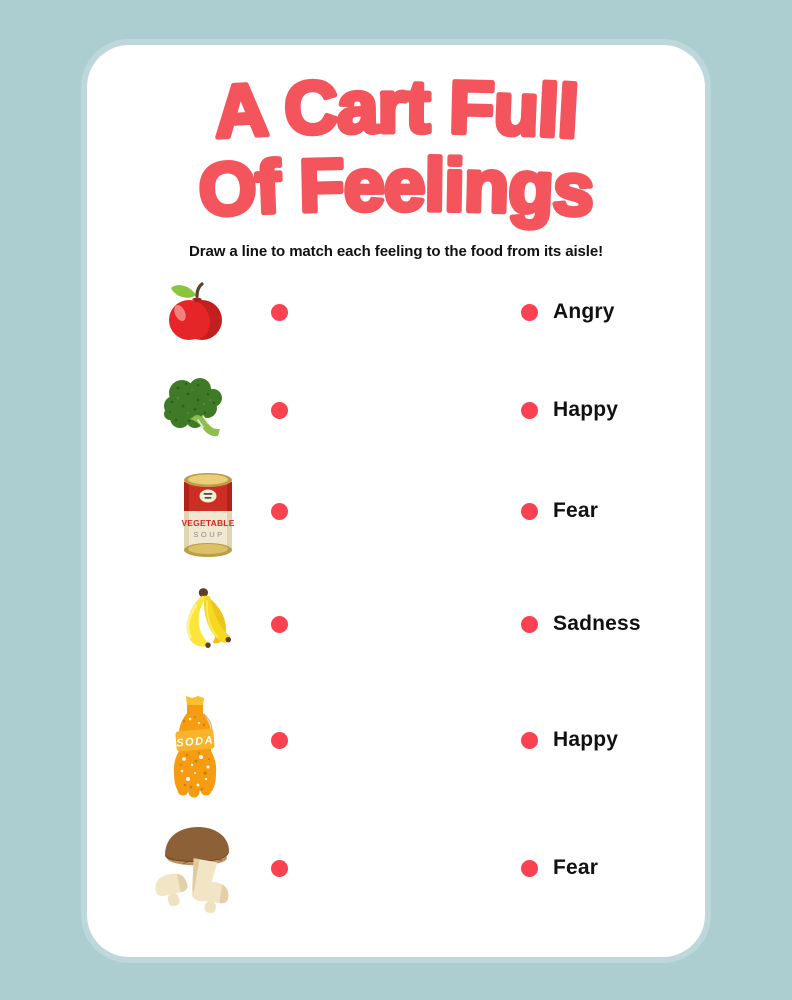 The width and height of the screenshot is (792, 1000). I want to click on soup-can-icon: VEGETABLE SOUP, so click(207, 515).